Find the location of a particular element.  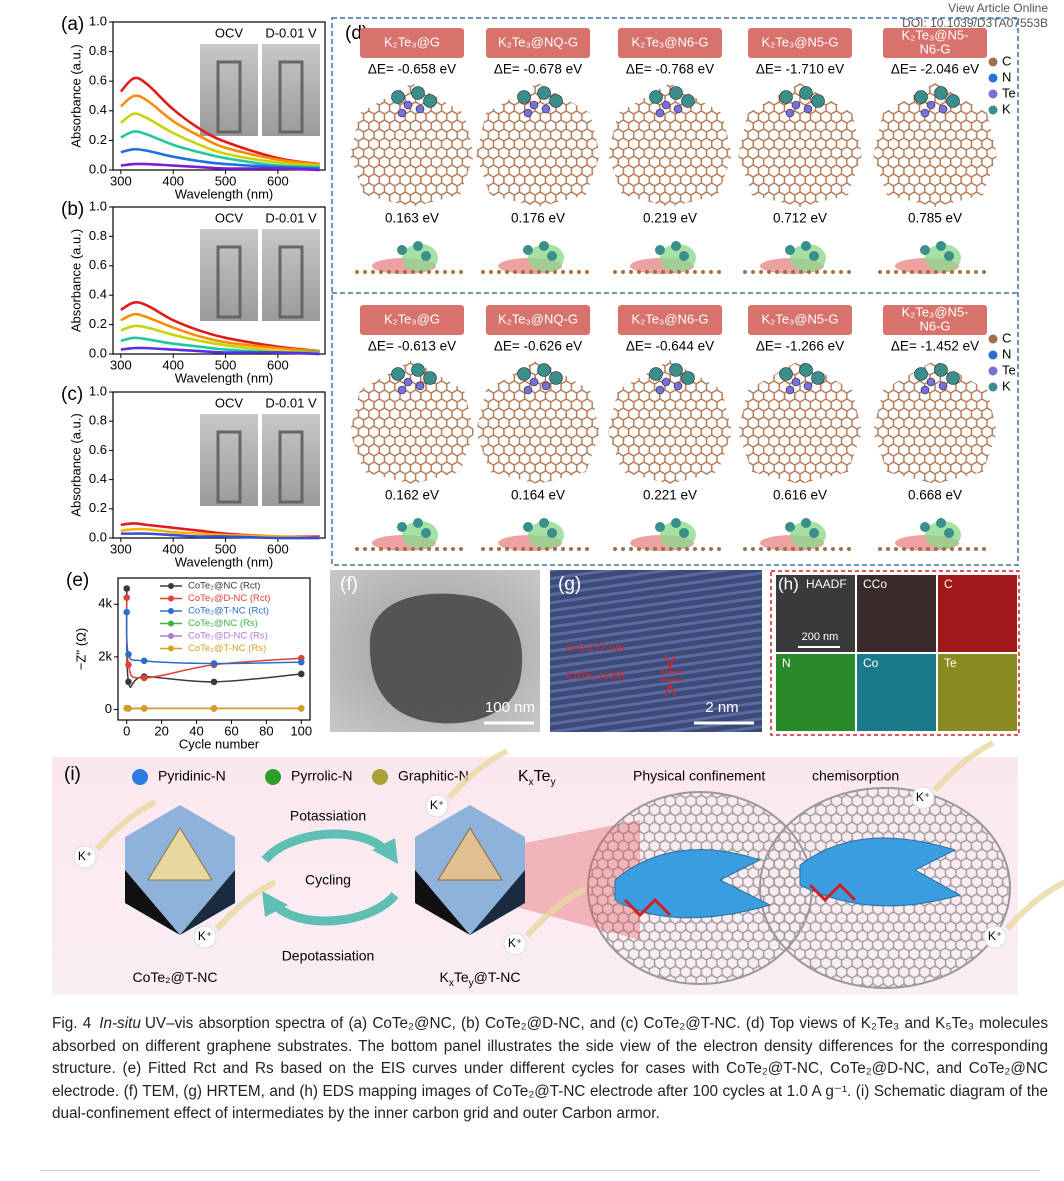

cuvette is located at coordinates (291, 467).